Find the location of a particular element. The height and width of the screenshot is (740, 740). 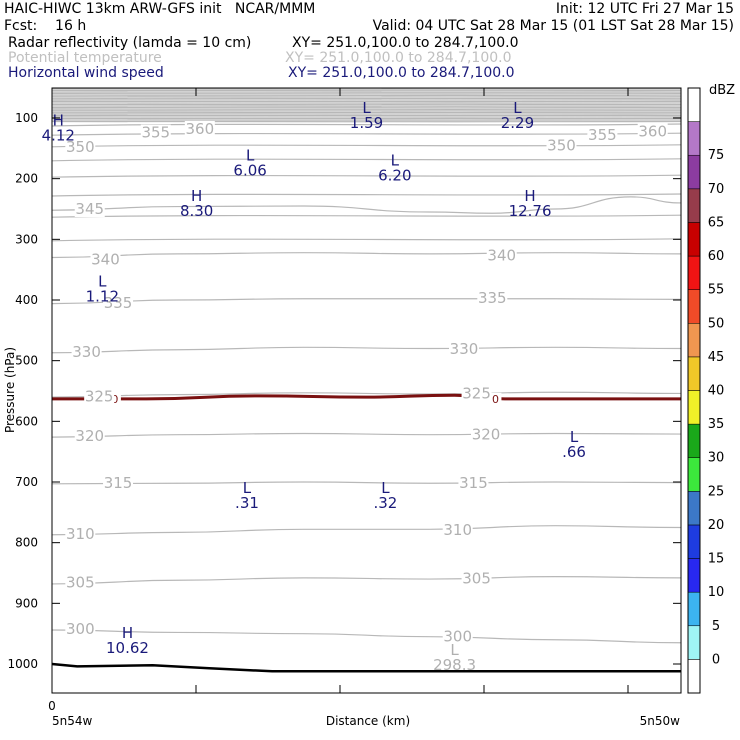

wind-extremum-value: 1.12 is located at coordinates (102, 297).